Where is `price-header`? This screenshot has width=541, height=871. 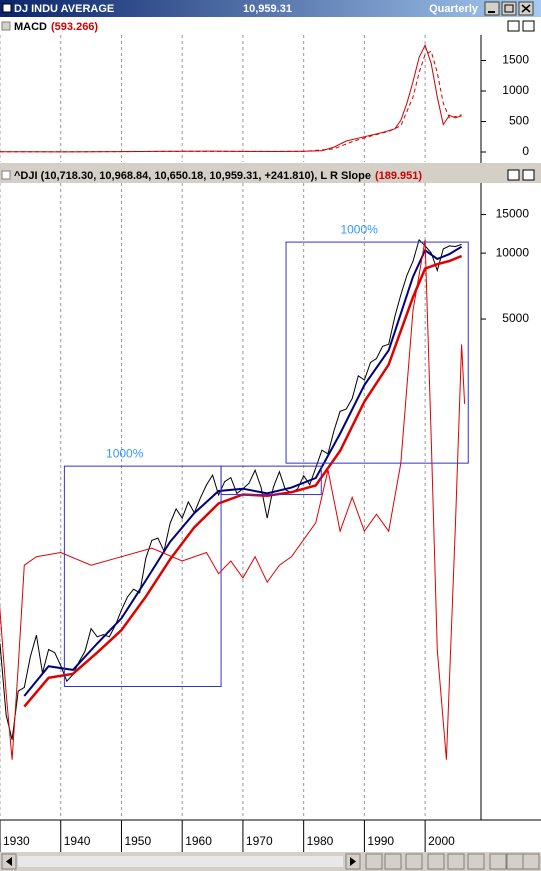 price-header is located at coordinates (270, 175).